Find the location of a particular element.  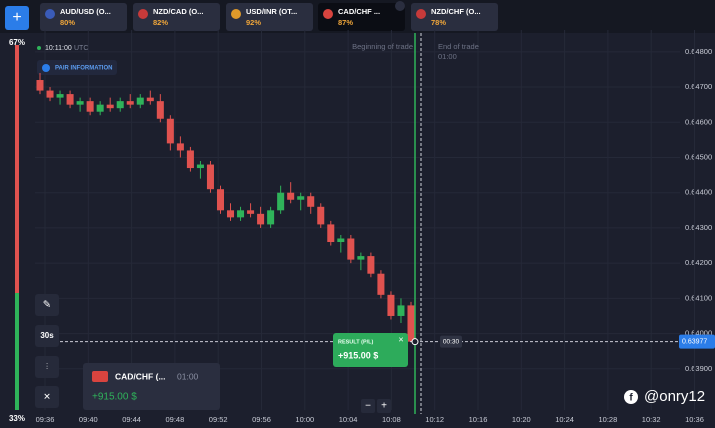

result-box is located at coordinates (370, 350).